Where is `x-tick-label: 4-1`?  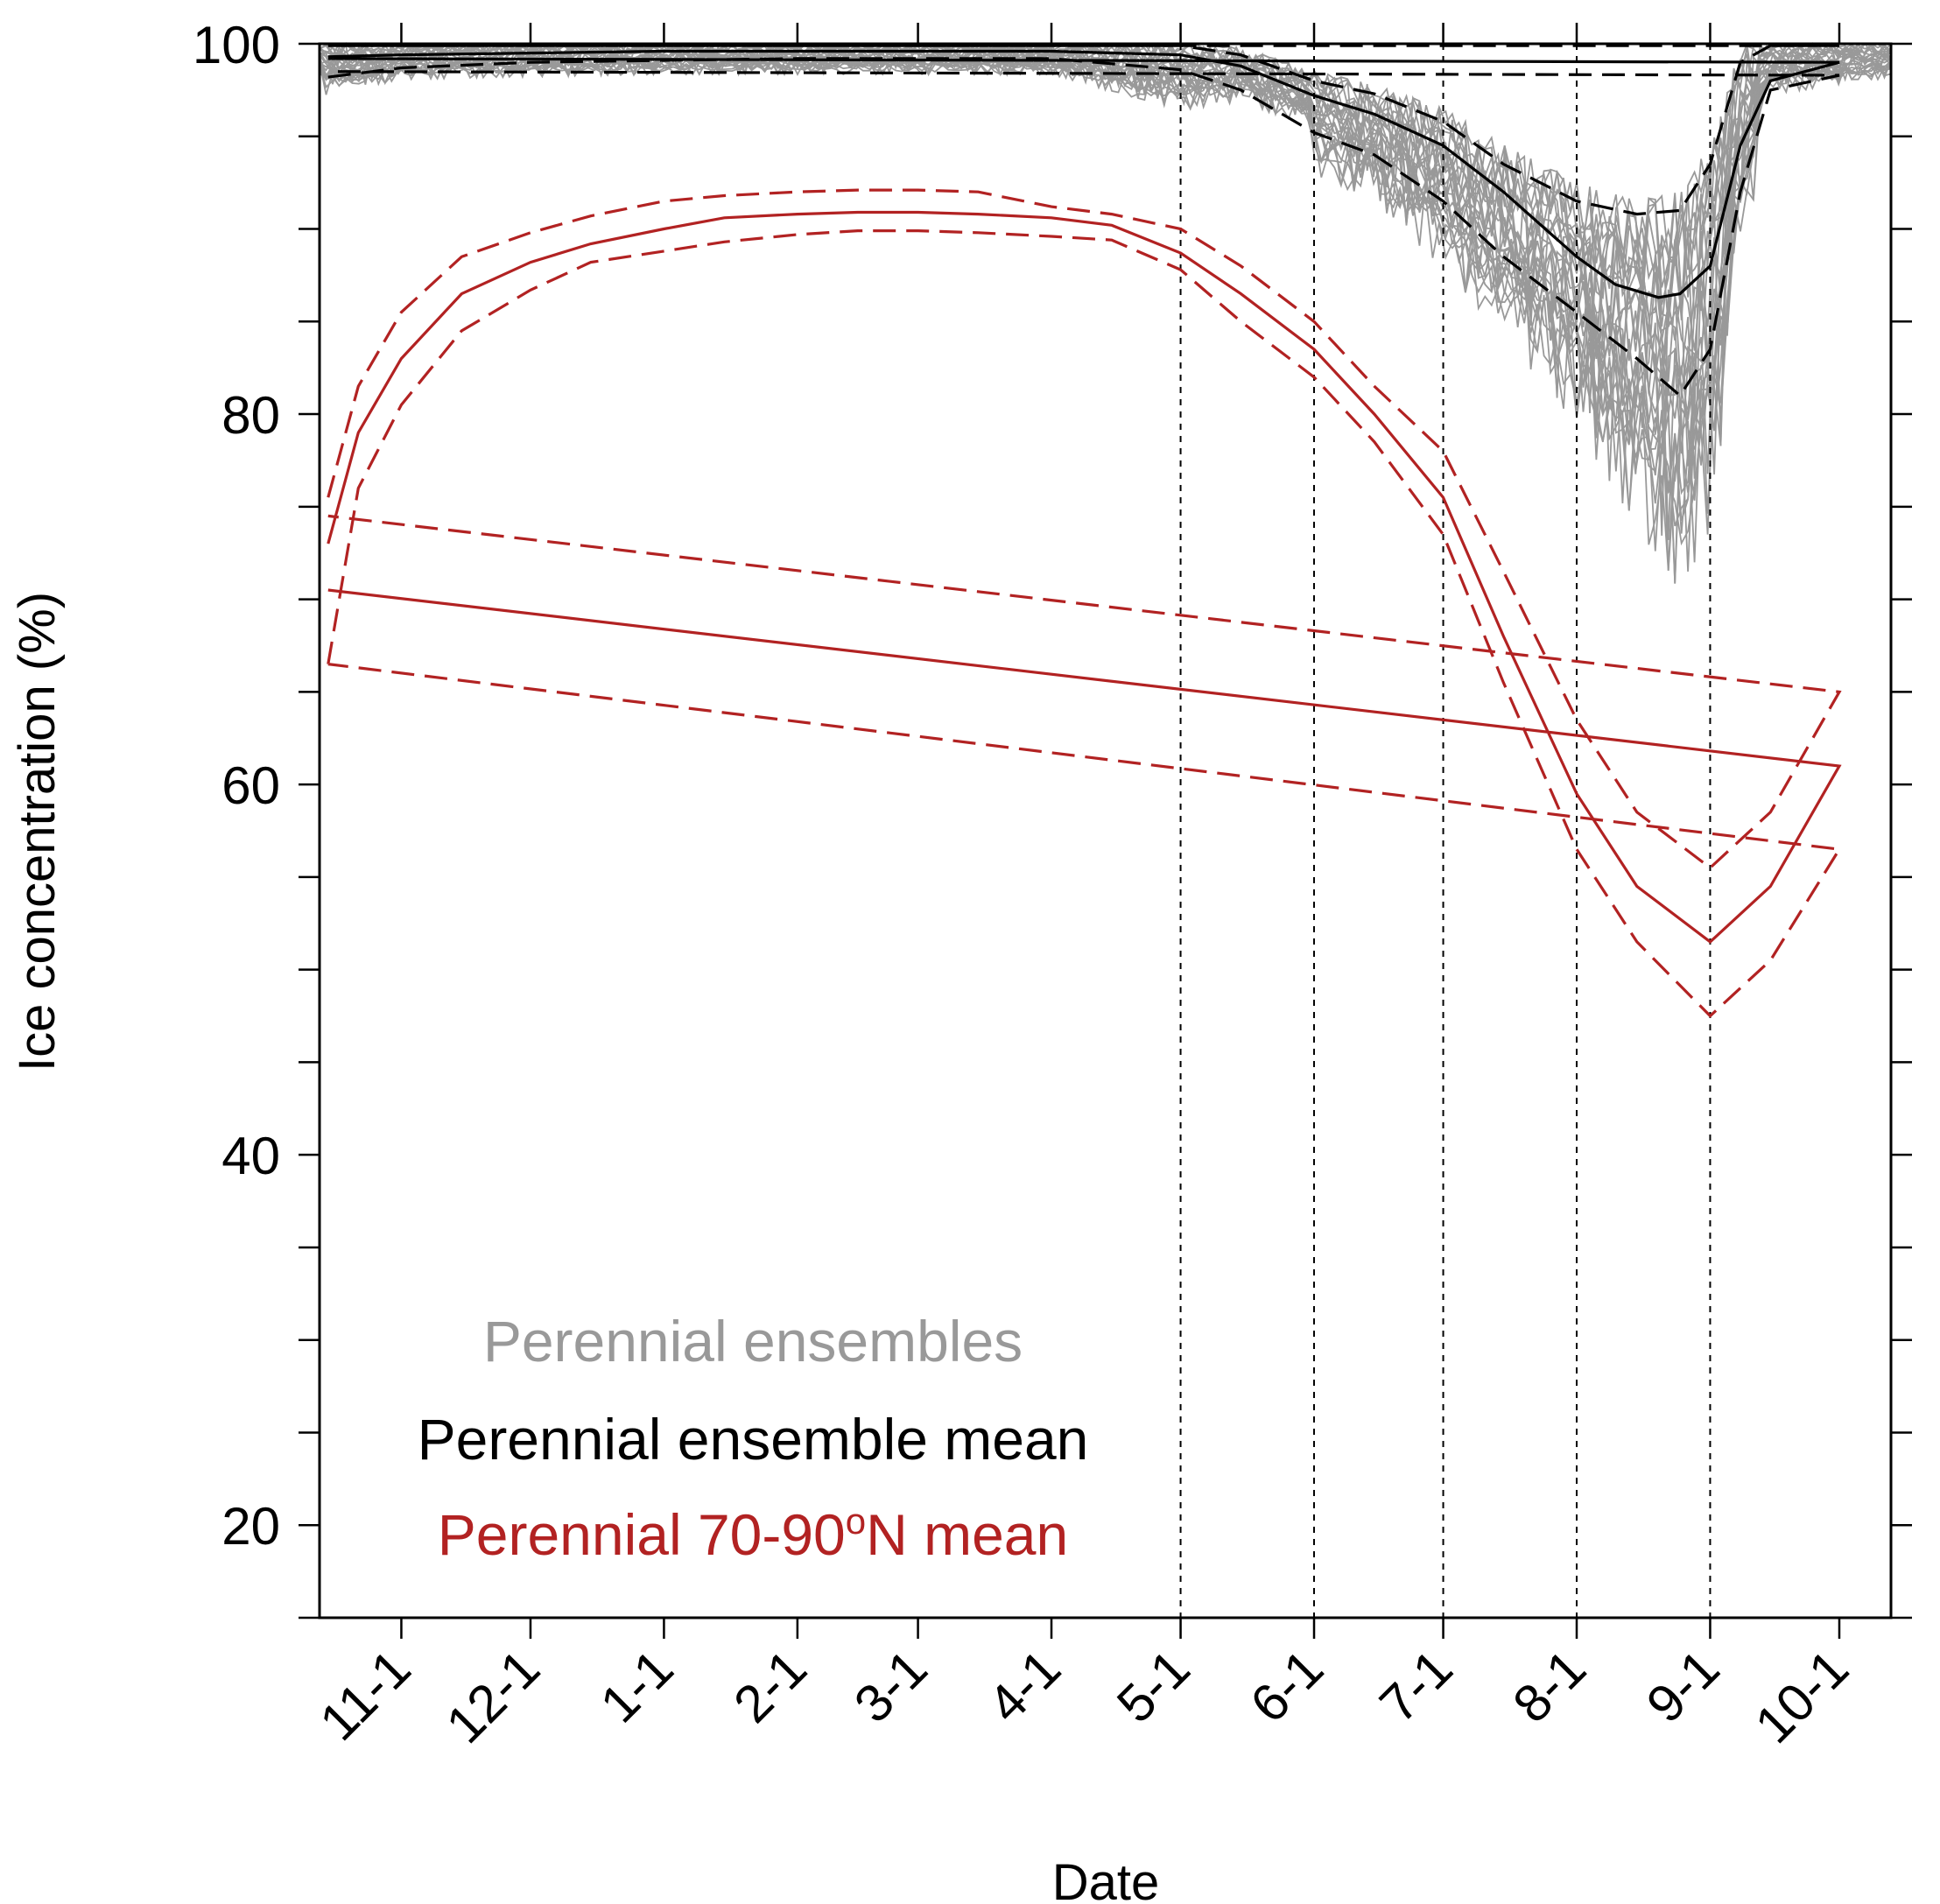 x-tick-label: 4-1 is located at coordinates (1024, 1686).